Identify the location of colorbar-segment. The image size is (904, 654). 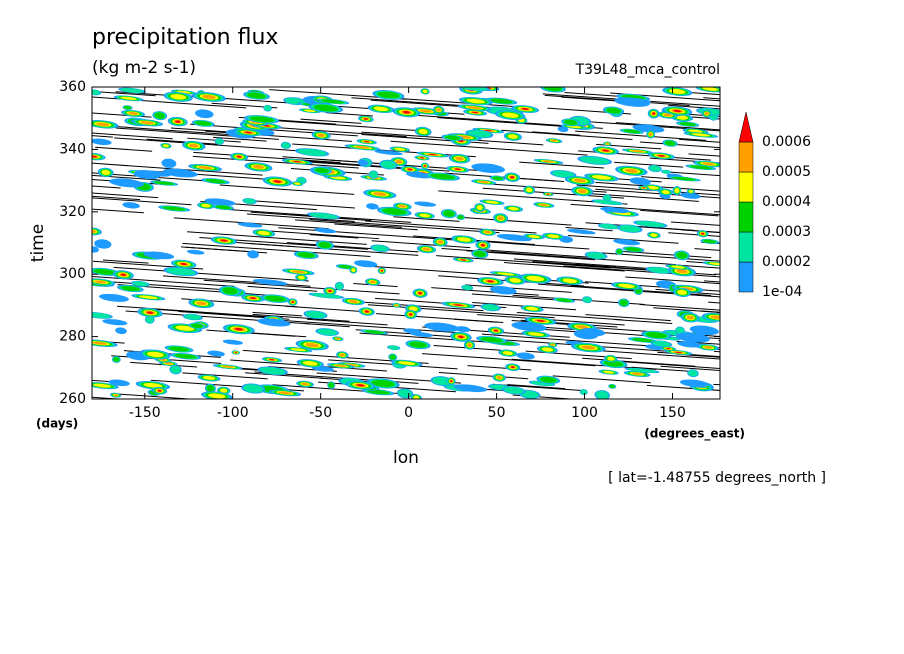
(746, 157).